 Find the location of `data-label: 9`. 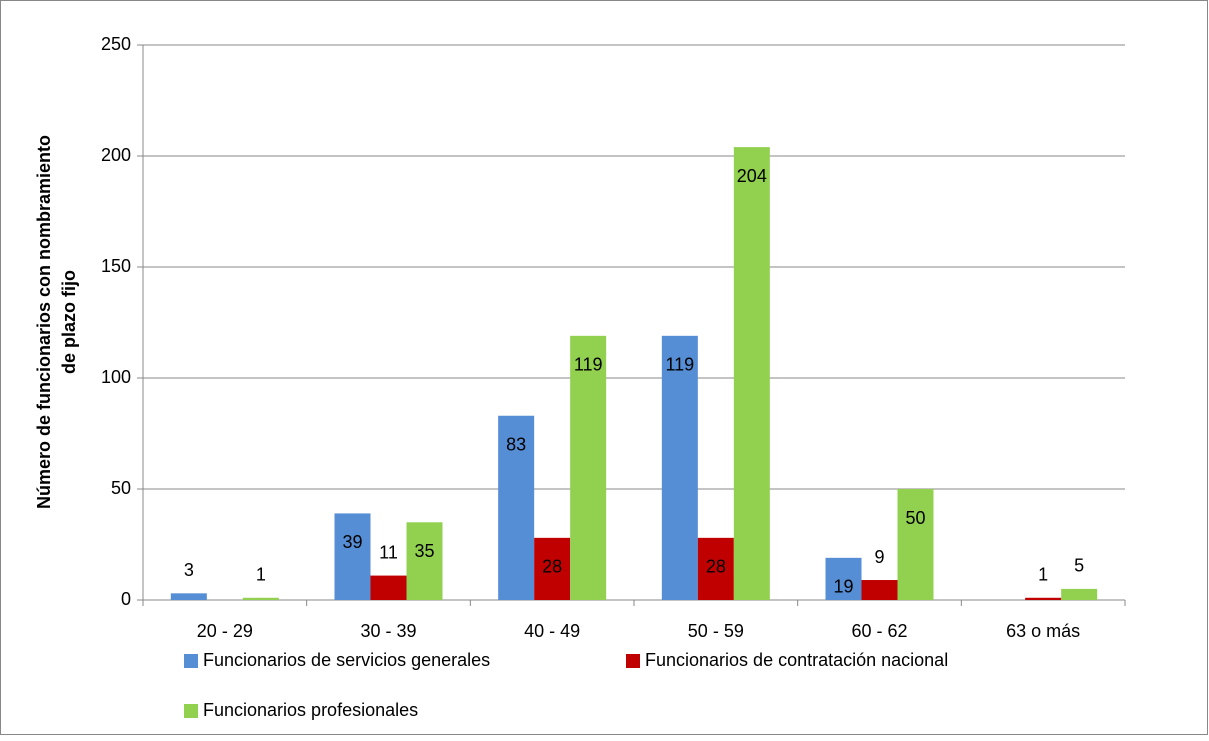

data-label: 9 is located at coordinates (879, 557).